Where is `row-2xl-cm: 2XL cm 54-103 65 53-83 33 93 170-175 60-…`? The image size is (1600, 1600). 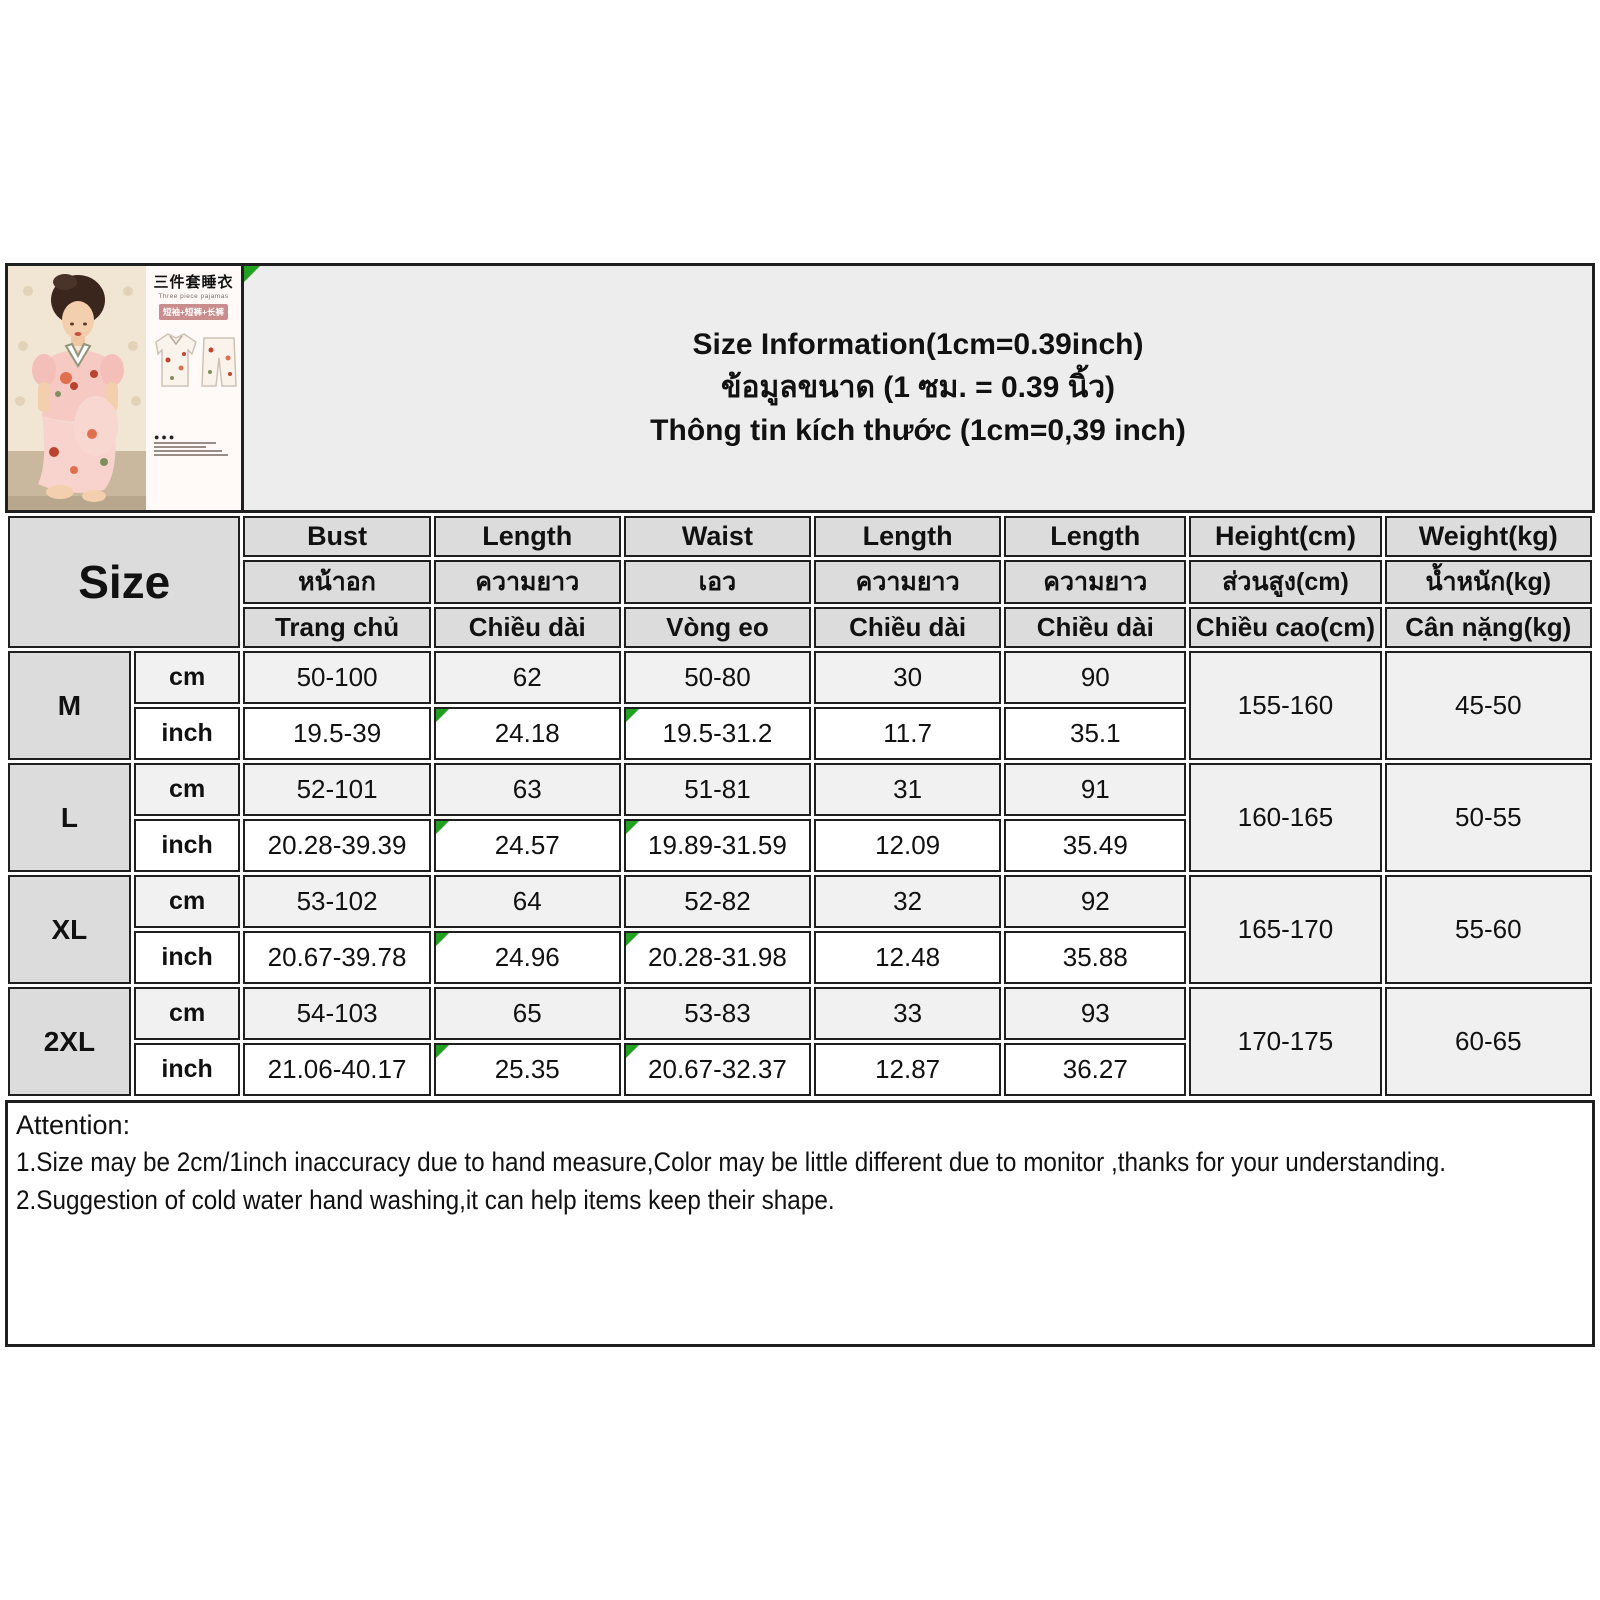 row-2xl-cm: 2XL cm 54-103 65 53-83 33 93 170-175 60-… is located at coordinates (800, 1041).